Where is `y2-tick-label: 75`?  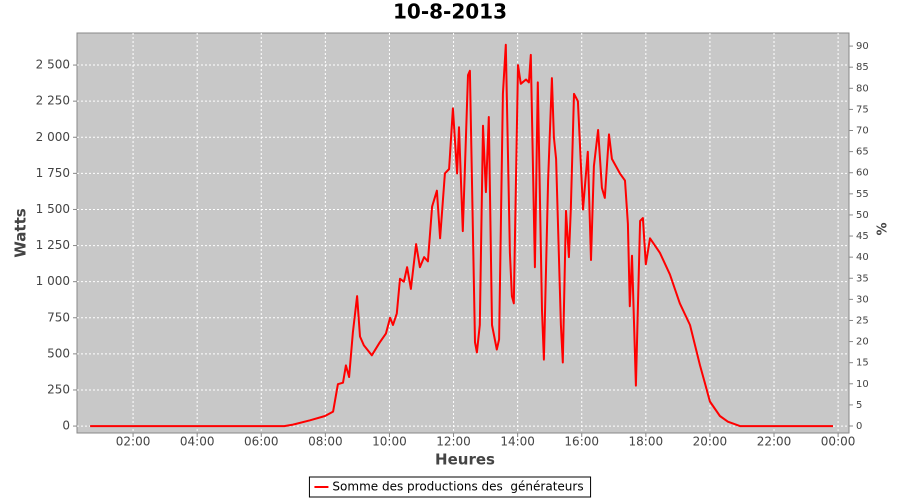 y2-tick-label: 75 is located at coordinates (862, 109).